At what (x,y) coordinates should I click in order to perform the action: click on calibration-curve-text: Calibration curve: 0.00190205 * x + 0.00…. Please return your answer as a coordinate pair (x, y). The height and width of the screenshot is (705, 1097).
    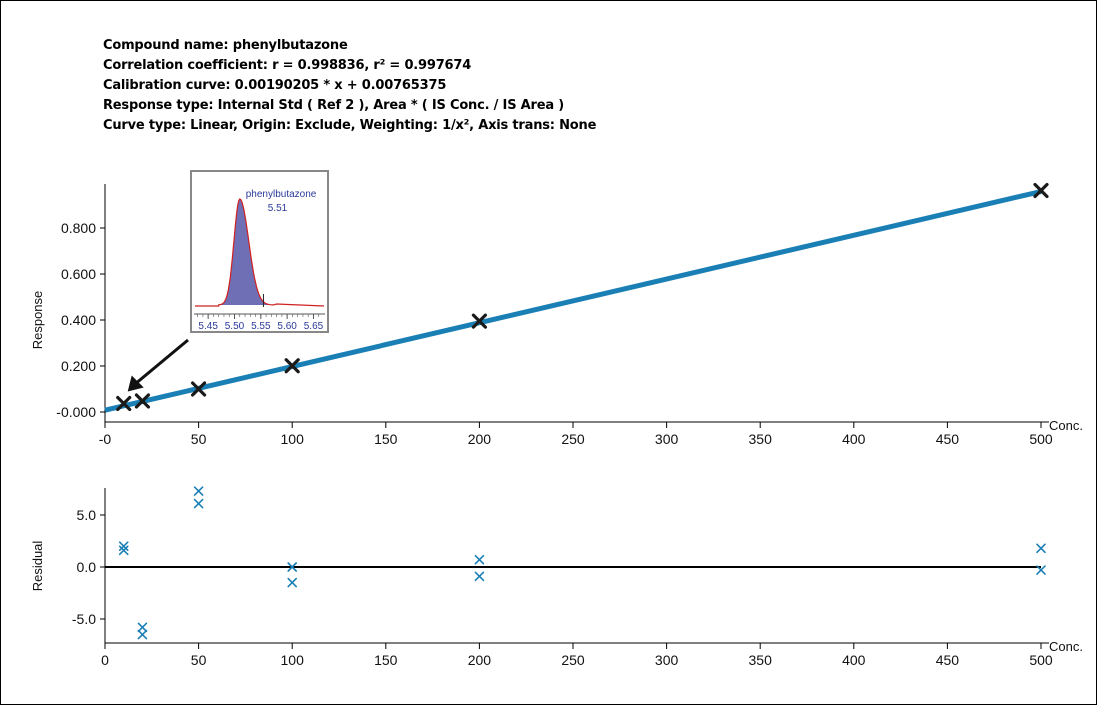
    Looking at the image, I should click on (275, 85).